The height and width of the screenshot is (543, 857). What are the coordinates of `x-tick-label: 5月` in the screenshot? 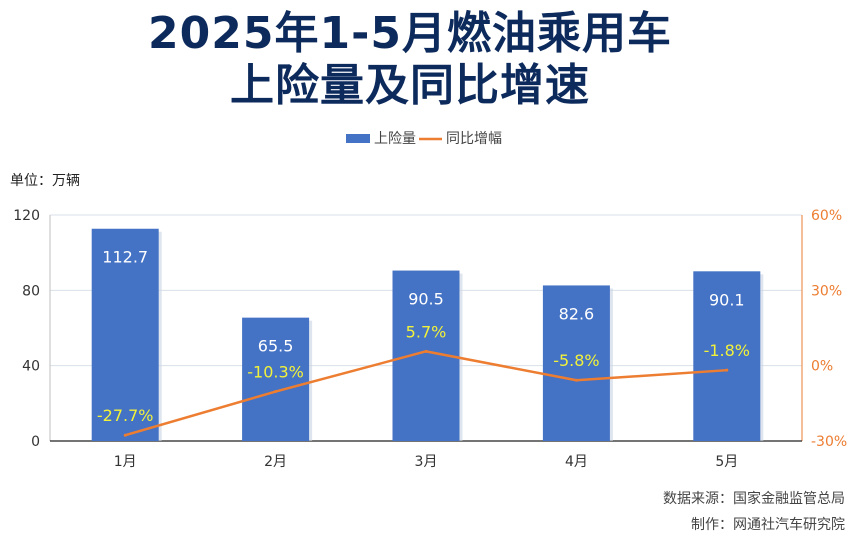 It's located at (726, 462).